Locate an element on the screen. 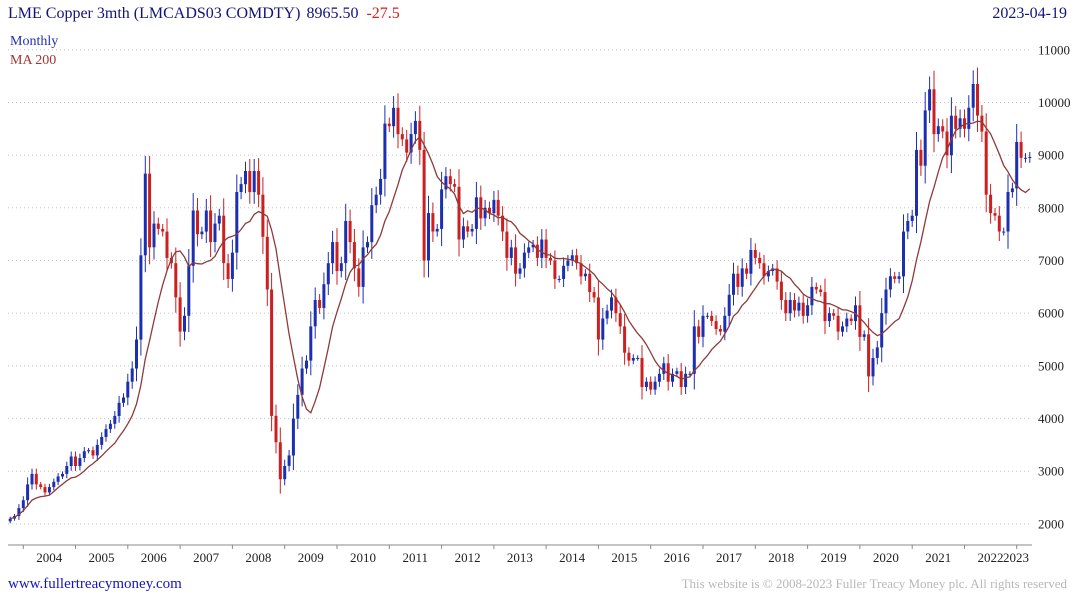  legend-frequency: Monthly is located at coordinates (34, 41).